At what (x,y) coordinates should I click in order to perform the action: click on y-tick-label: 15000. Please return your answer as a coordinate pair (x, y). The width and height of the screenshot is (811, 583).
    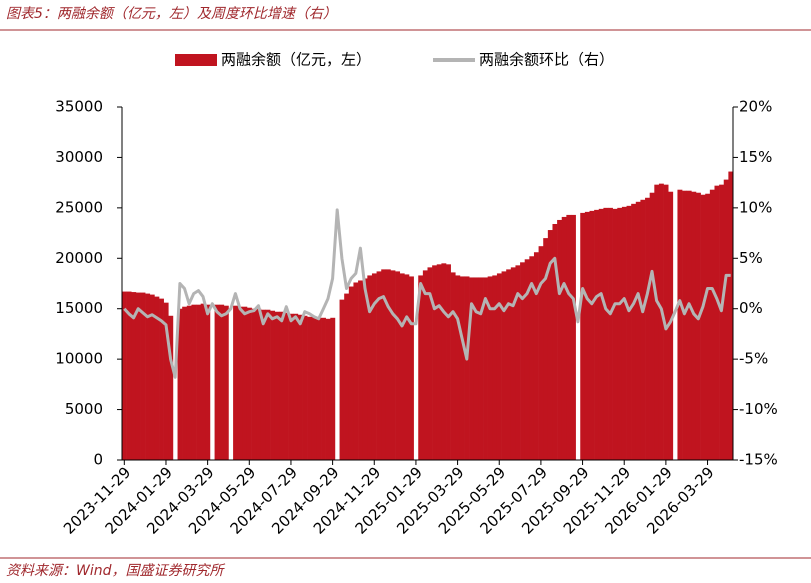
    Looking at the image, I should click on (79, 308).